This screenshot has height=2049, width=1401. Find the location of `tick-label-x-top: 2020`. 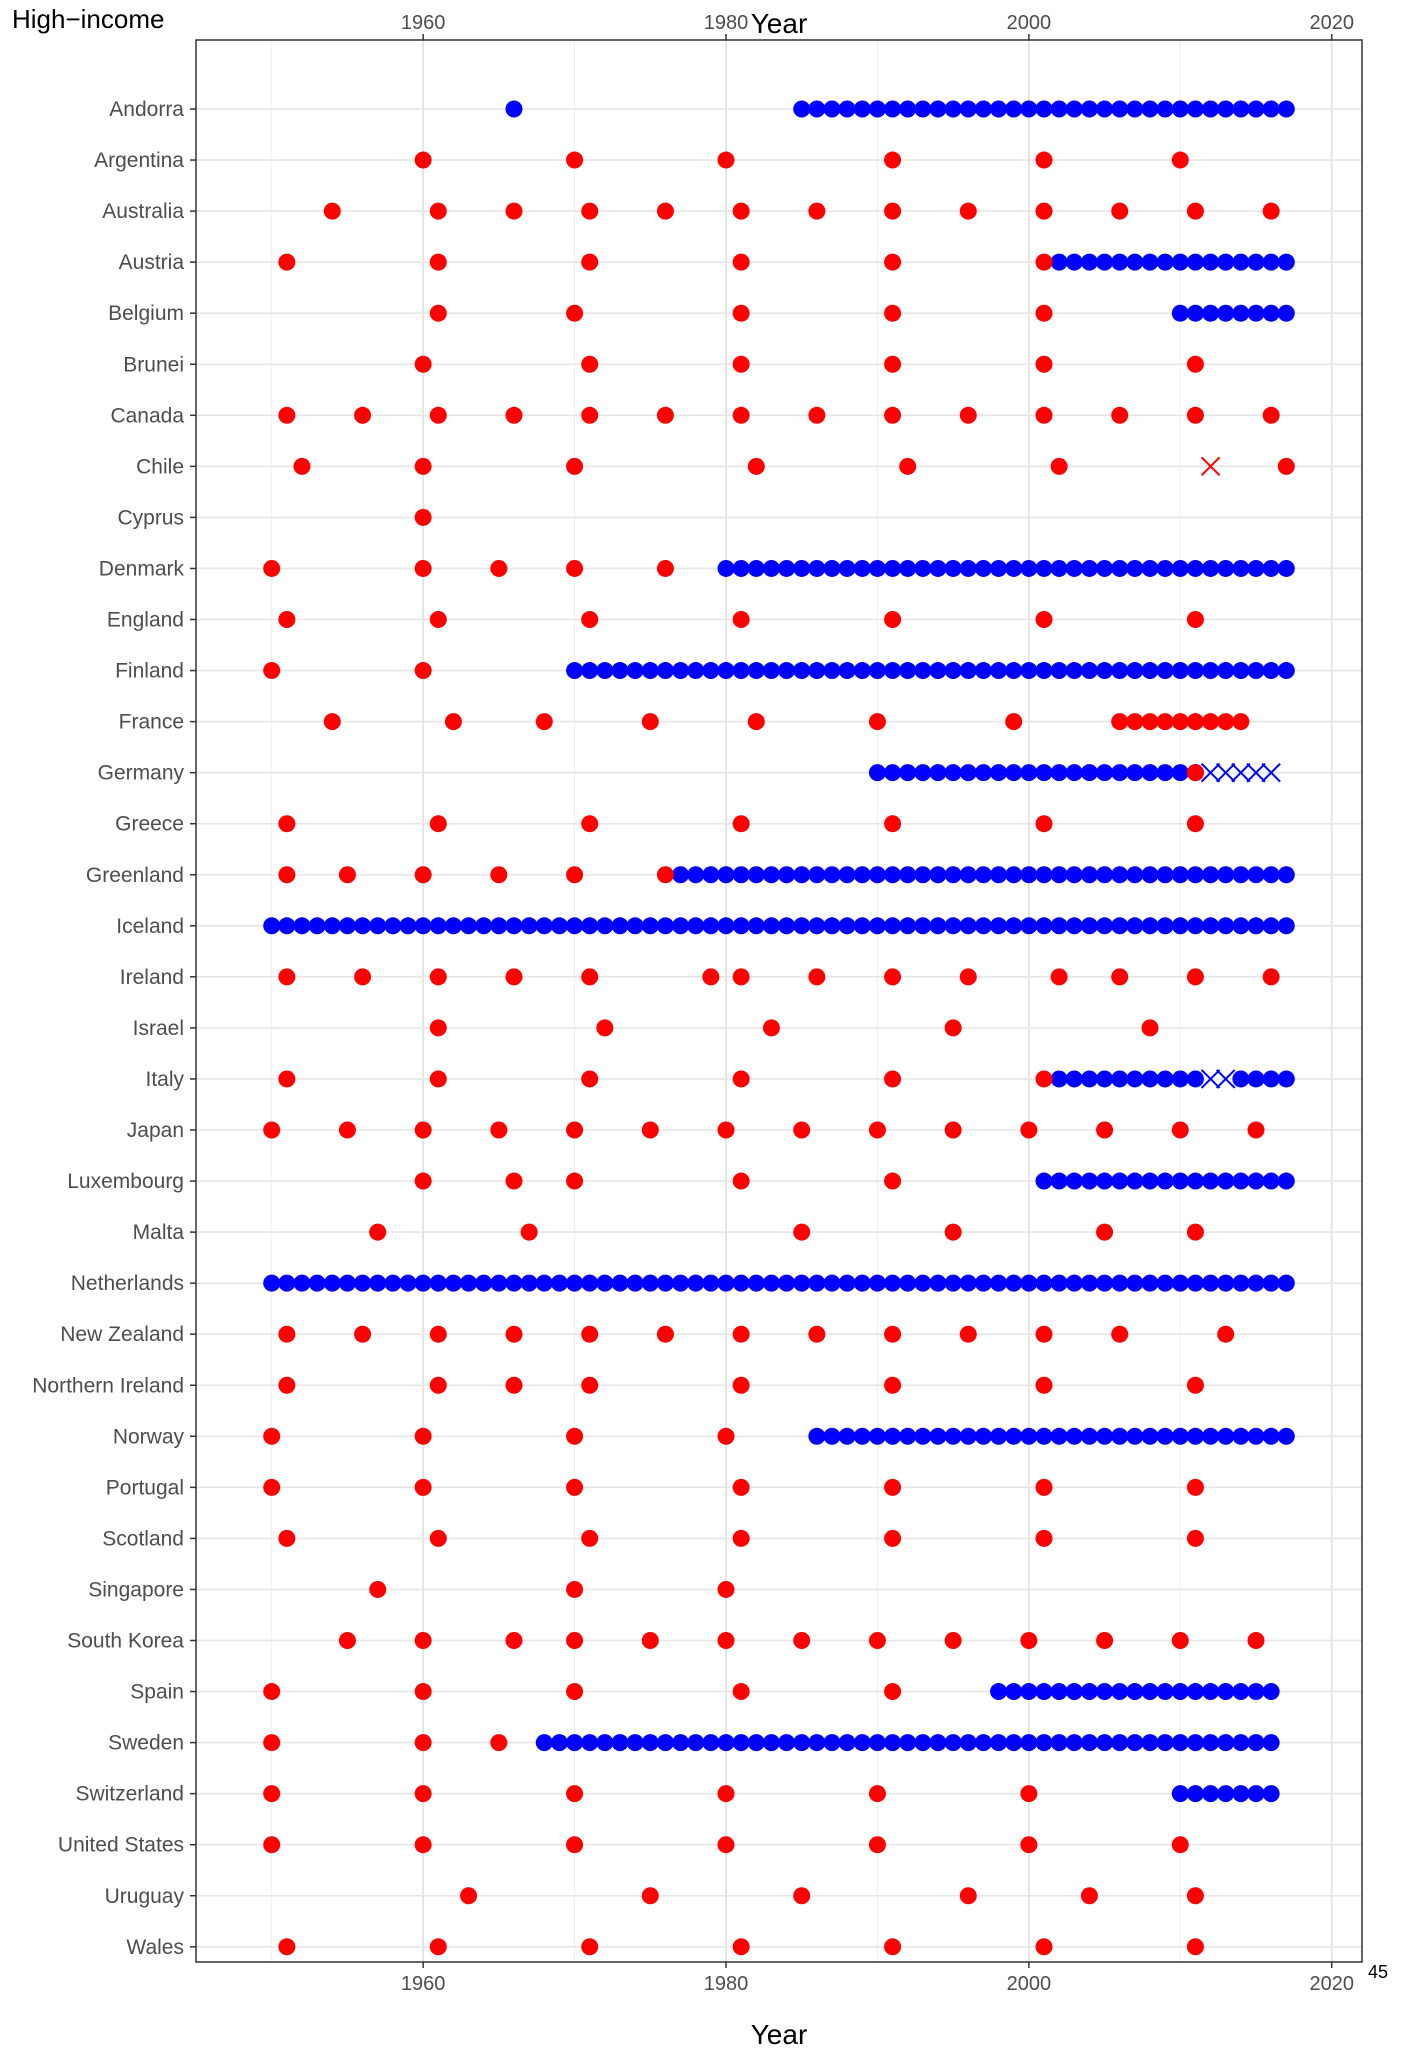

tick-label-x-top: 2020 is located at coordinates (1331, 23).